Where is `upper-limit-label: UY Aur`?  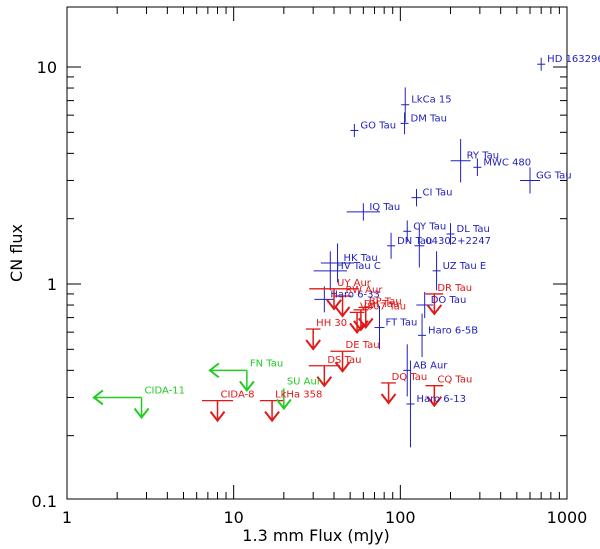
upper-limit-label: UY Aur is located at coordinates (354, 283).